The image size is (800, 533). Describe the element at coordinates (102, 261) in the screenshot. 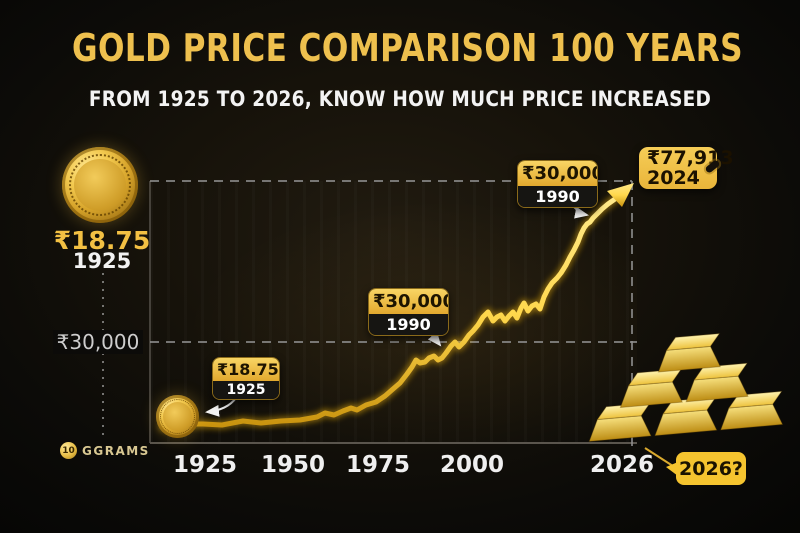

I see `left-annotation-year: 1925` at that location.